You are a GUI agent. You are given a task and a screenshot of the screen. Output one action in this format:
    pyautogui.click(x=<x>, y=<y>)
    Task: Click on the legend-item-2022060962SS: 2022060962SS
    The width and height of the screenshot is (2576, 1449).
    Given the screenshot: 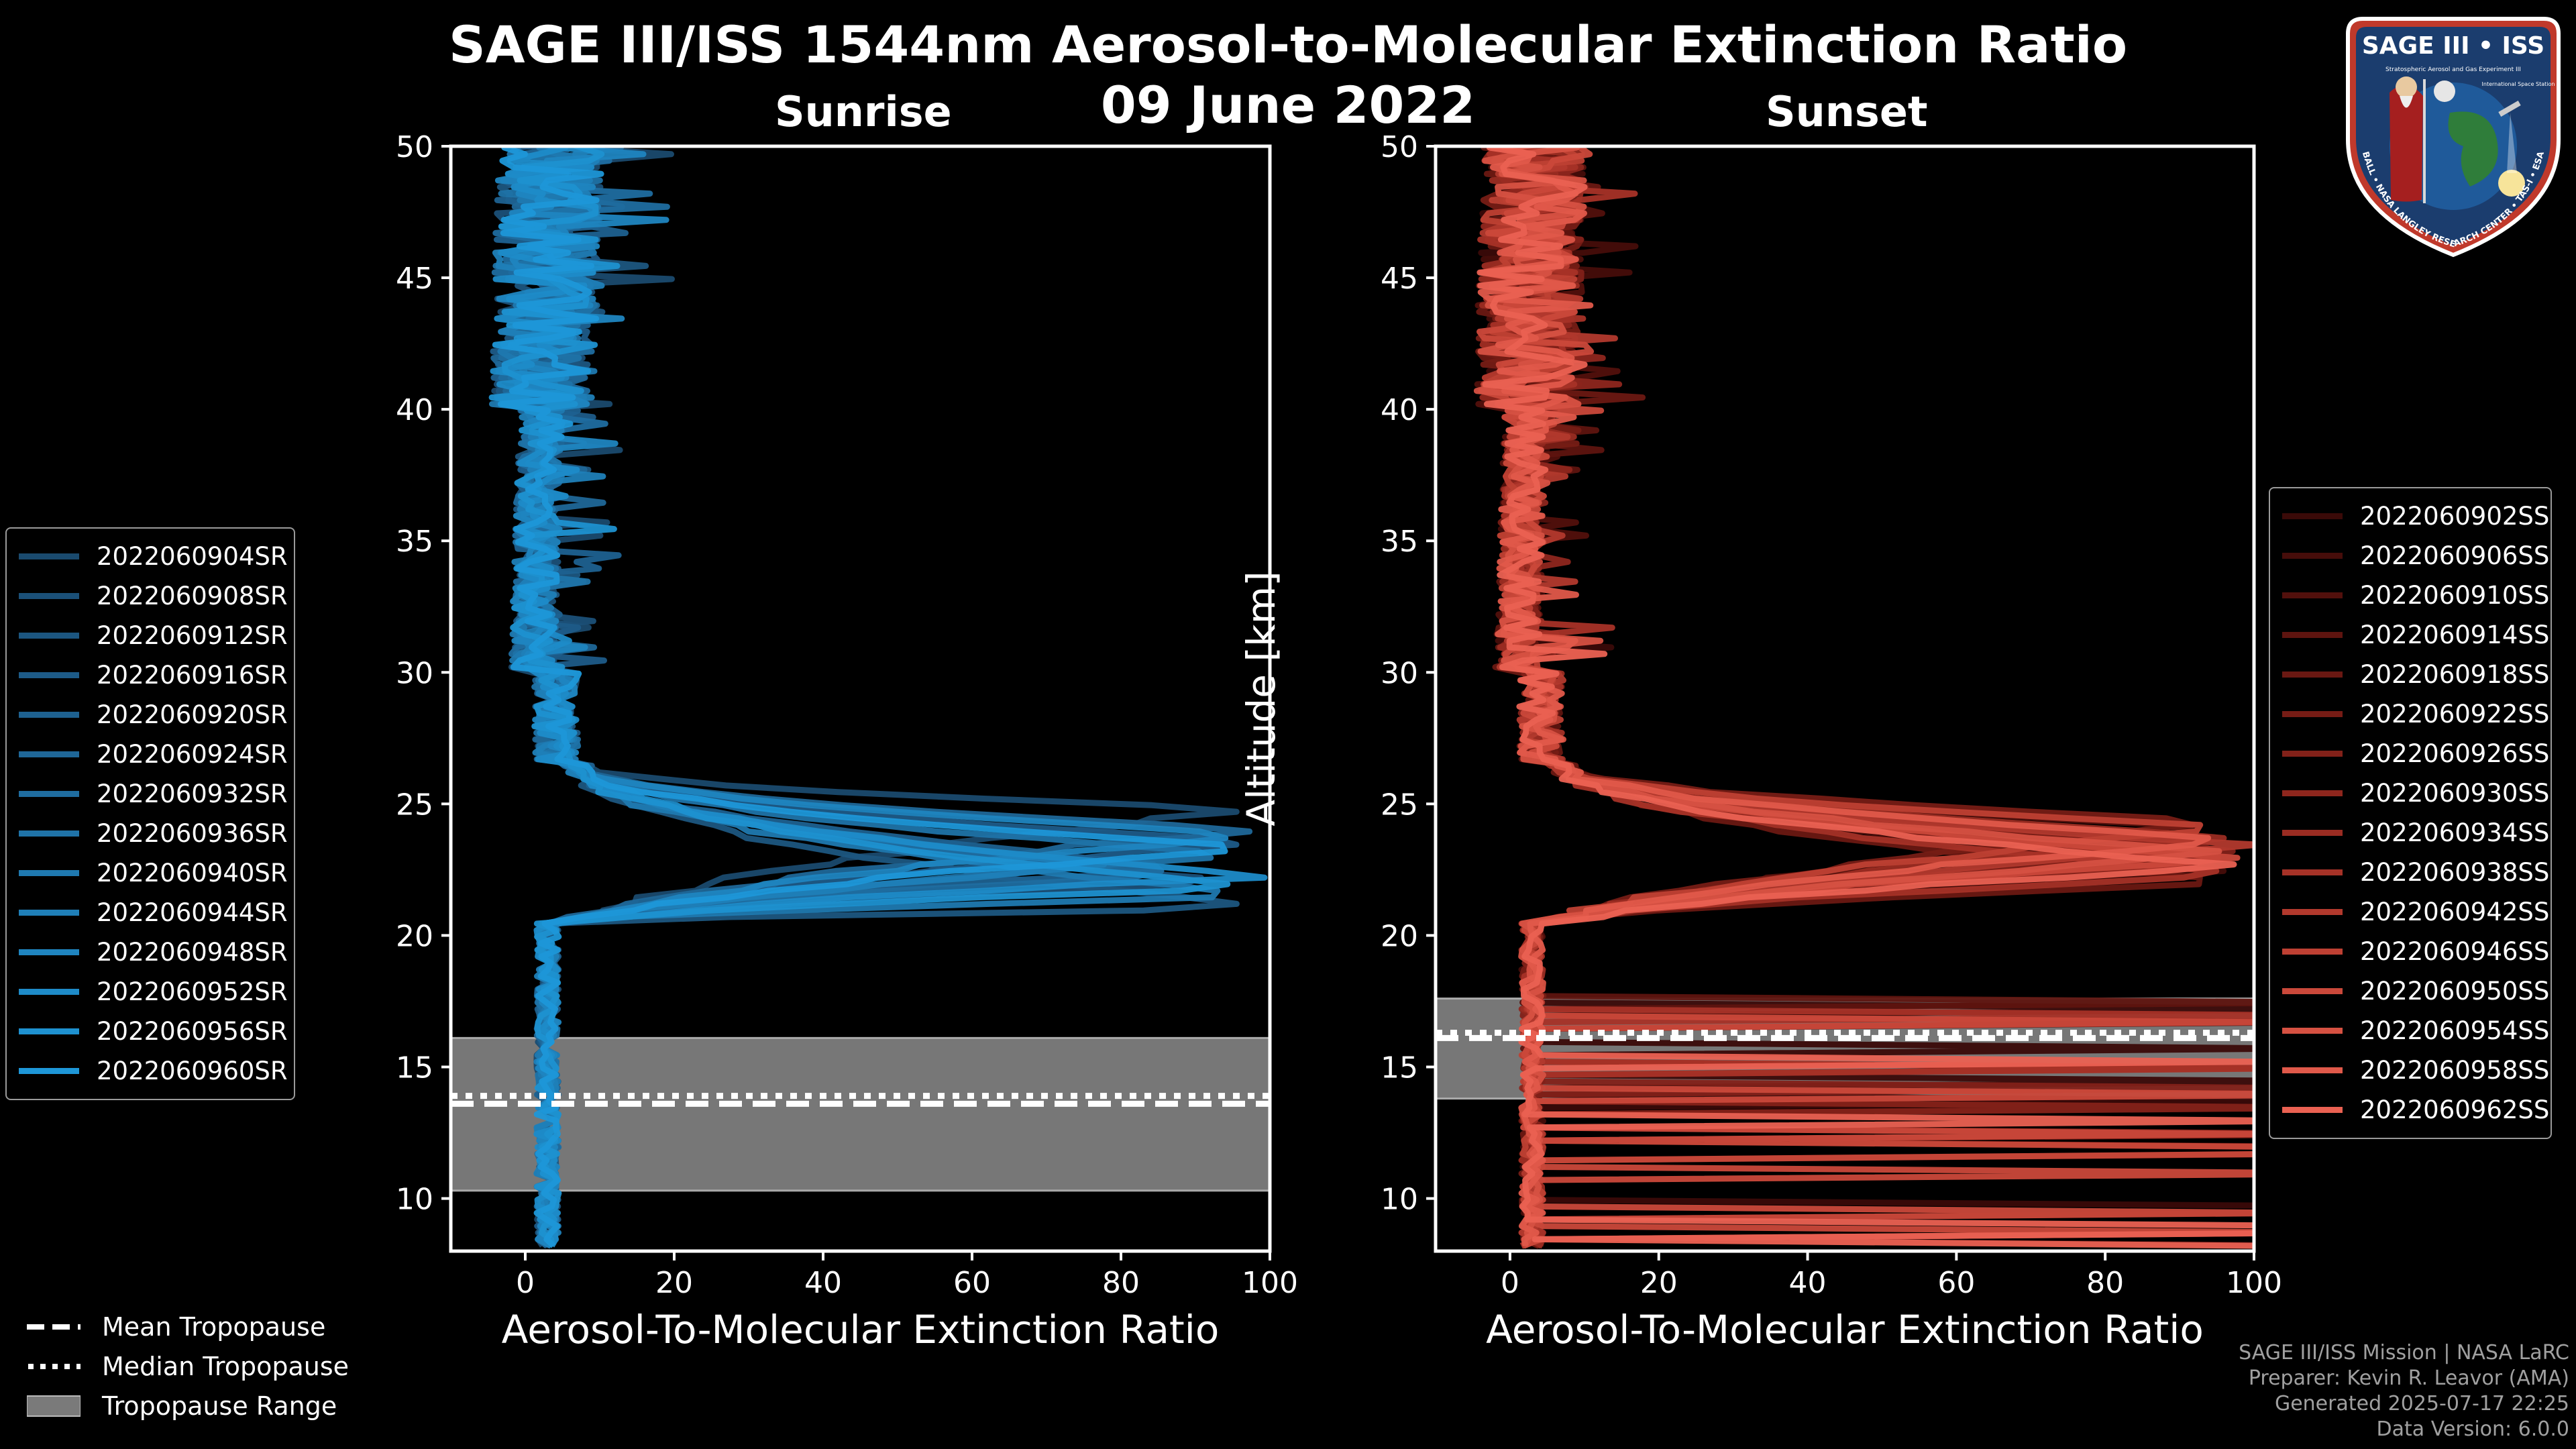 What is the action you would take?
    pyautogui.click(x=2415, y=1110)
    